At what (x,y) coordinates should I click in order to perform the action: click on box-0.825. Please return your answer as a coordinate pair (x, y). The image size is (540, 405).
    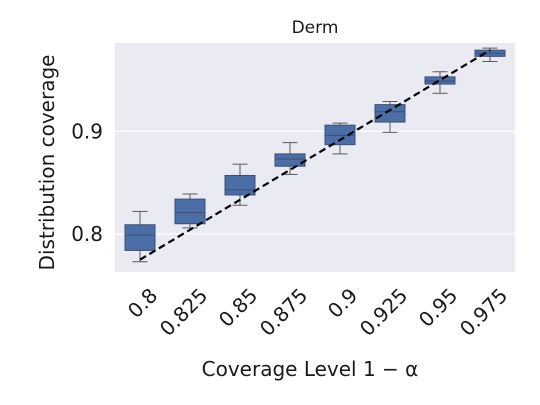
    Looking at the image, I should click on (190, 211).